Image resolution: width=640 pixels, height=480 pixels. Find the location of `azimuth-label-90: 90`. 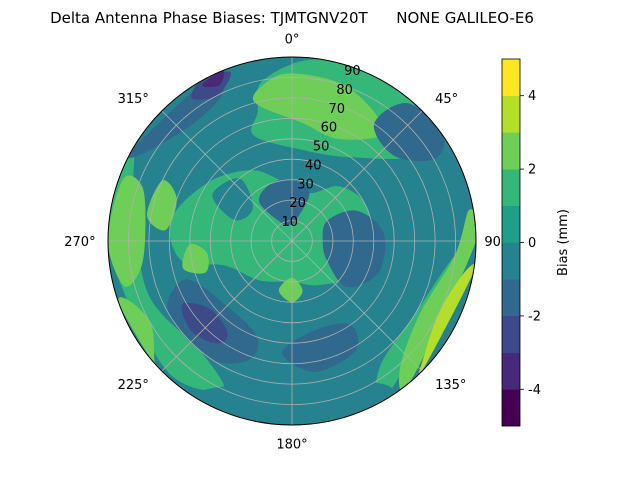

azimuth-label-90: 90 is located at coordinates (492, 242).